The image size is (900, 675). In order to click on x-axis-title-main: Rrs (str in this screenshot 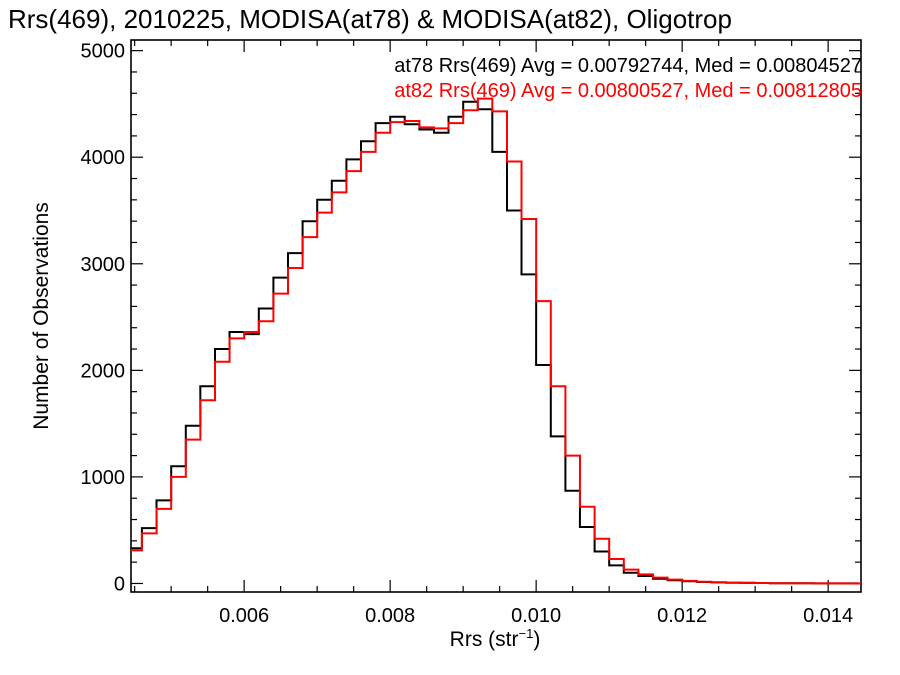, I will do `click(484, 639)`.